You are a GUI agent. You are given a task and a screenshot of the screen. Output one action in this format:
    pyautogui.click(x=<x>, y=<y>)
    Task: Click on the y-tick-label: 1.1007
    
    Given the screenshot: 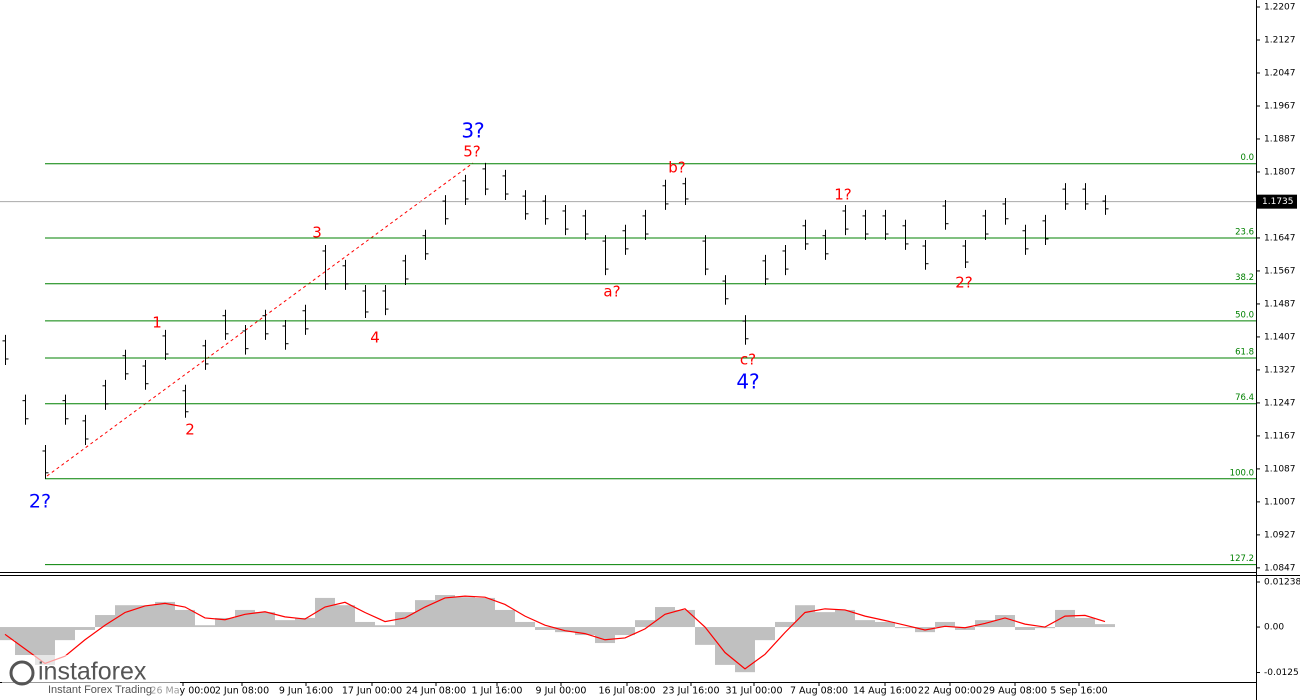 What is the action you would take?
    pyautogui.click(x=1280, y=502)
    